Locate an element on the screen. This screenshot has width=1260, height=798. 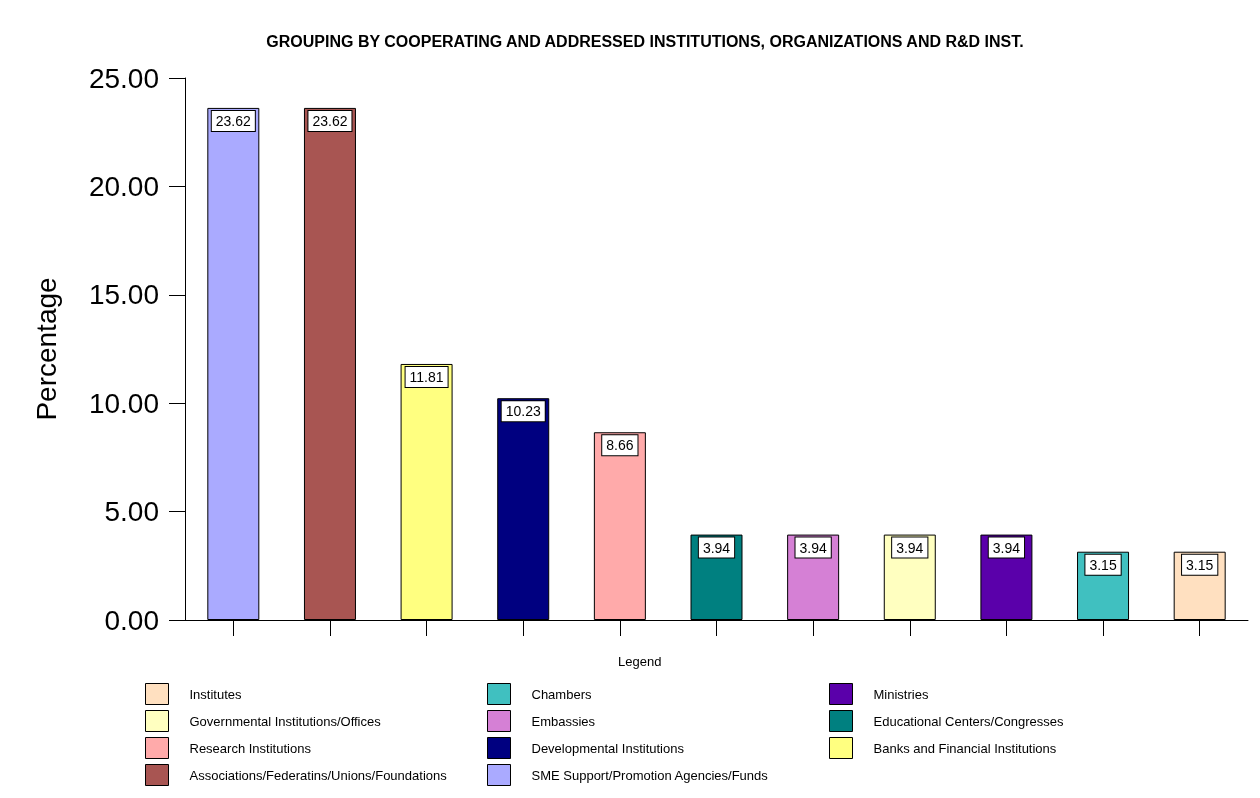
y-tick-label: 15.00 is located at coordinates (123, 295).